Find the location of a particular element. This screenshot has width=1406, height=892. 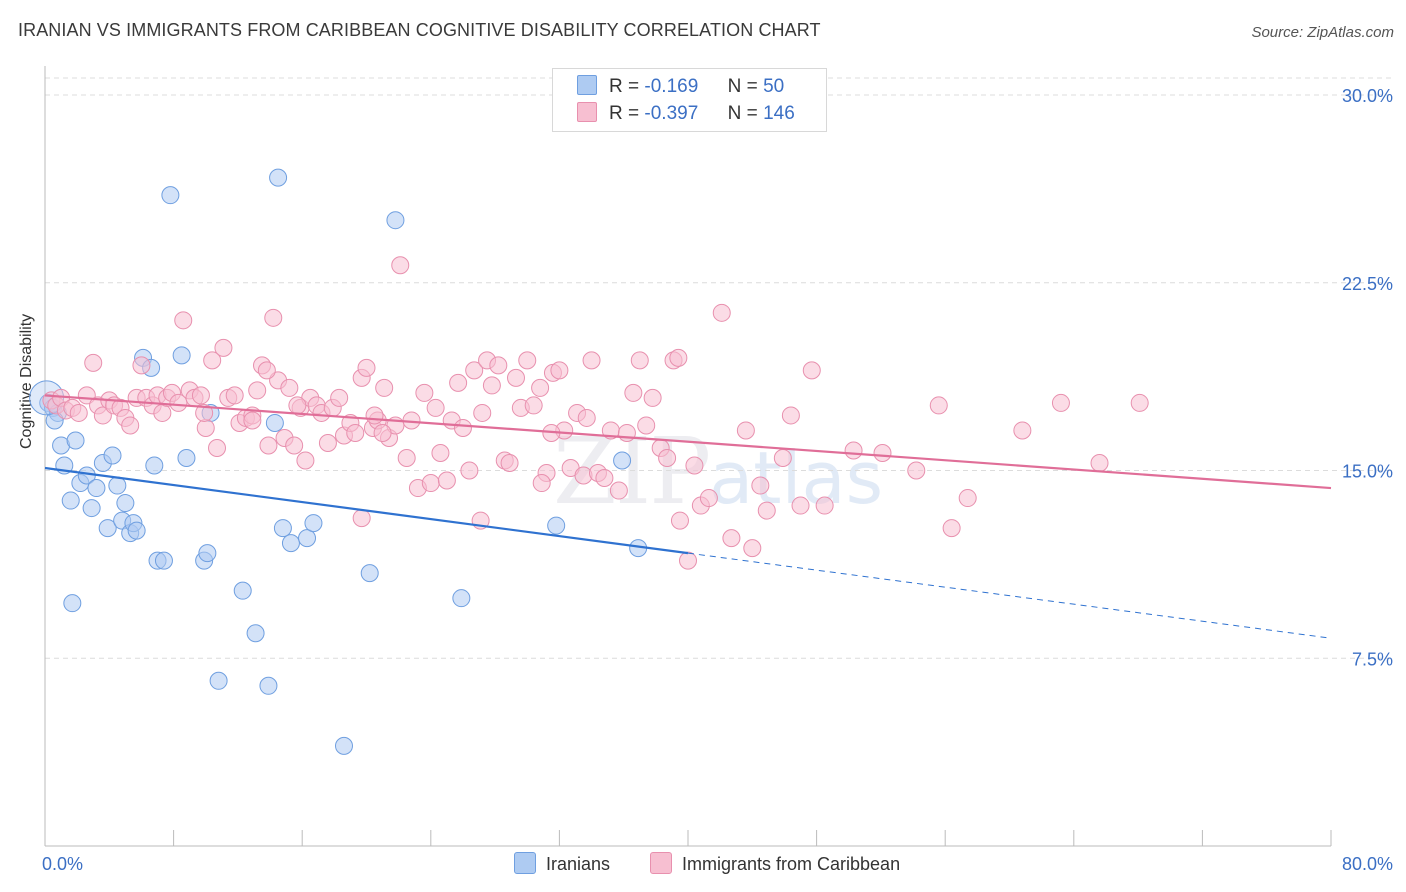

trend-line-caribbean is located at coordinates (688, 442).